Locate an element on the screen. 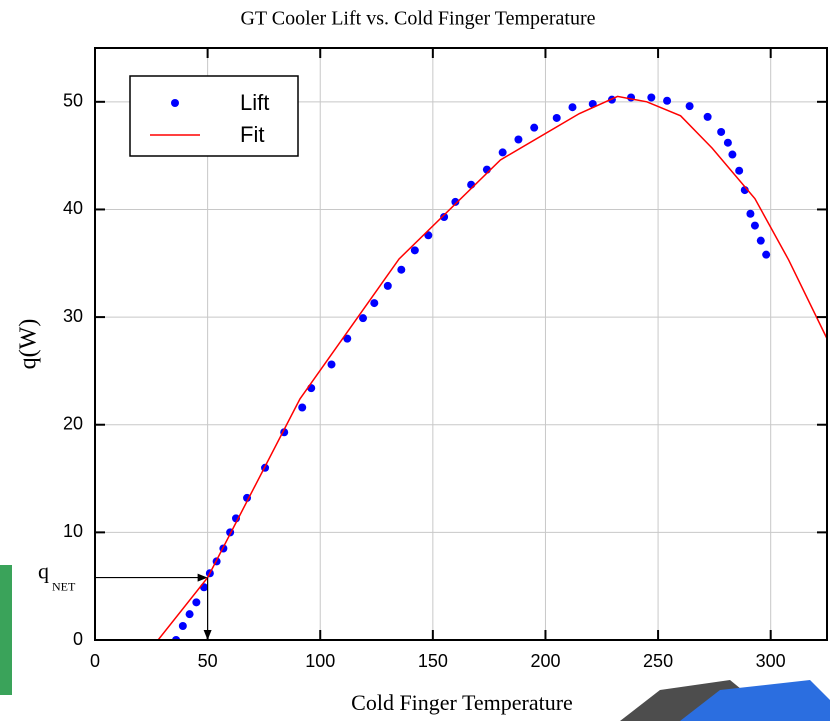 The height and width of the screenshot is (721, 830). x-axis-title: Cold Finger Temperature is located at coordinates (462, 702).